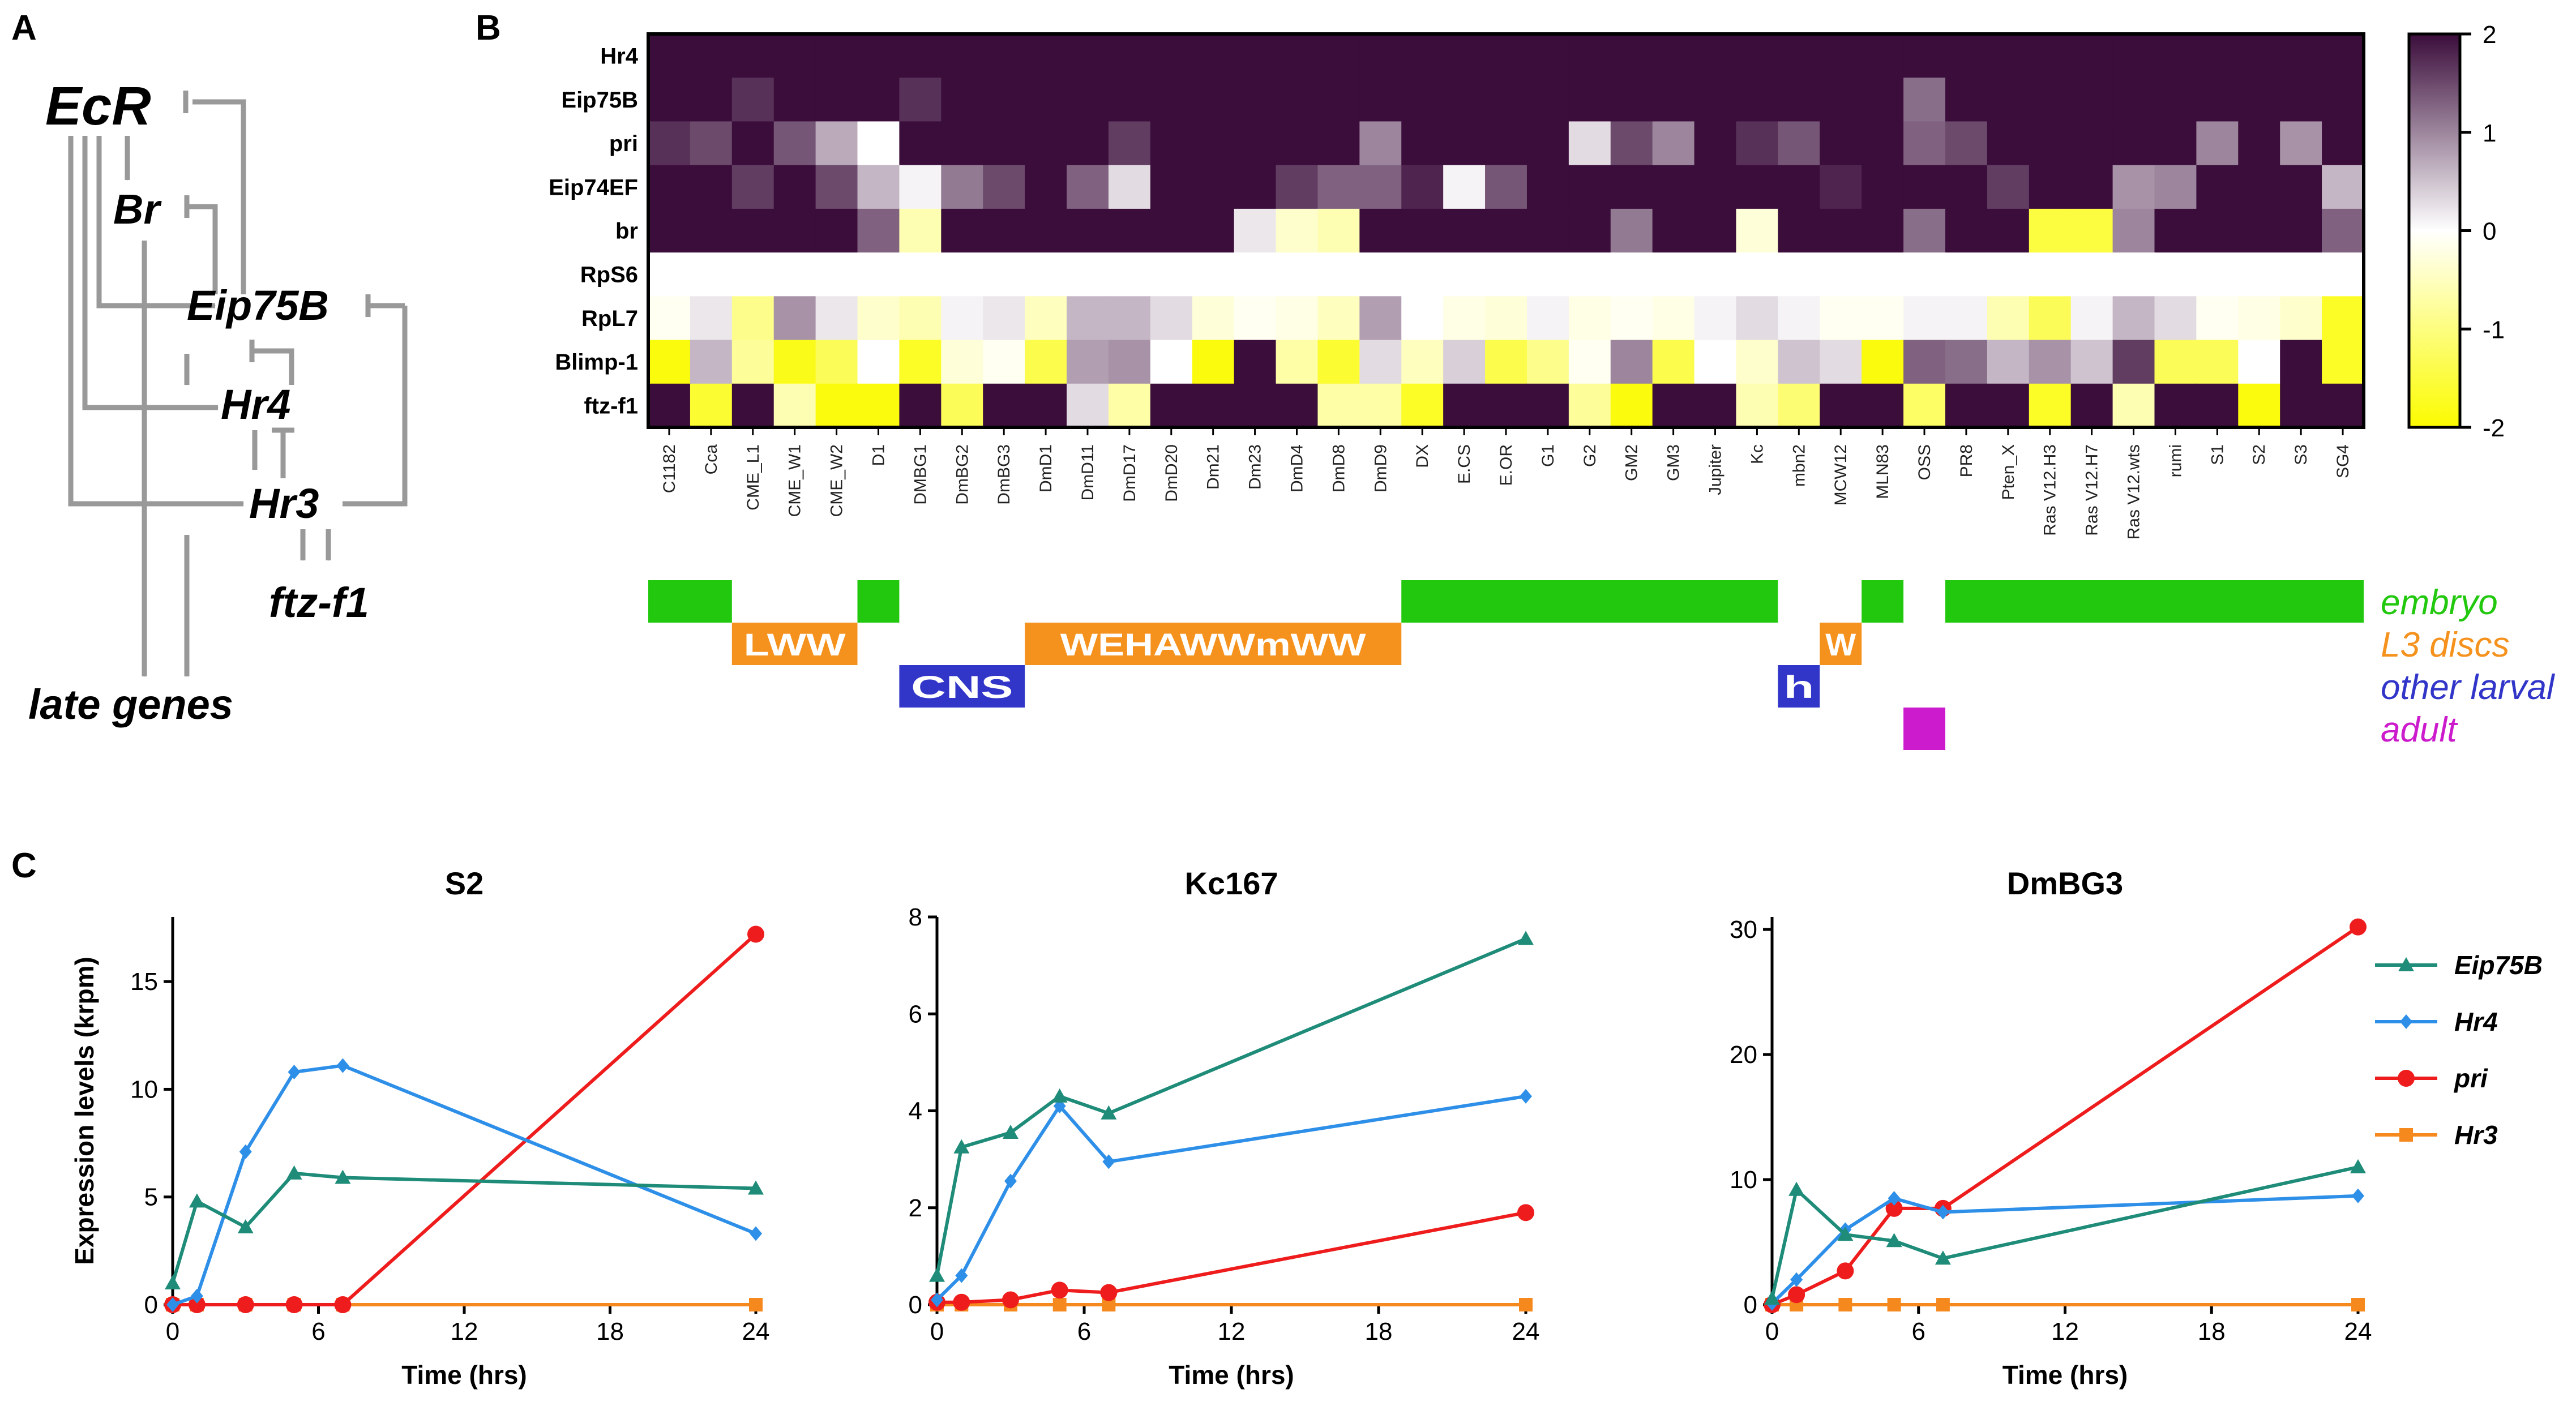  What do you see at coordinates (144, 982) in the screenshot?
I see `y-tick-label: 15` at bounding box center [144, 982].